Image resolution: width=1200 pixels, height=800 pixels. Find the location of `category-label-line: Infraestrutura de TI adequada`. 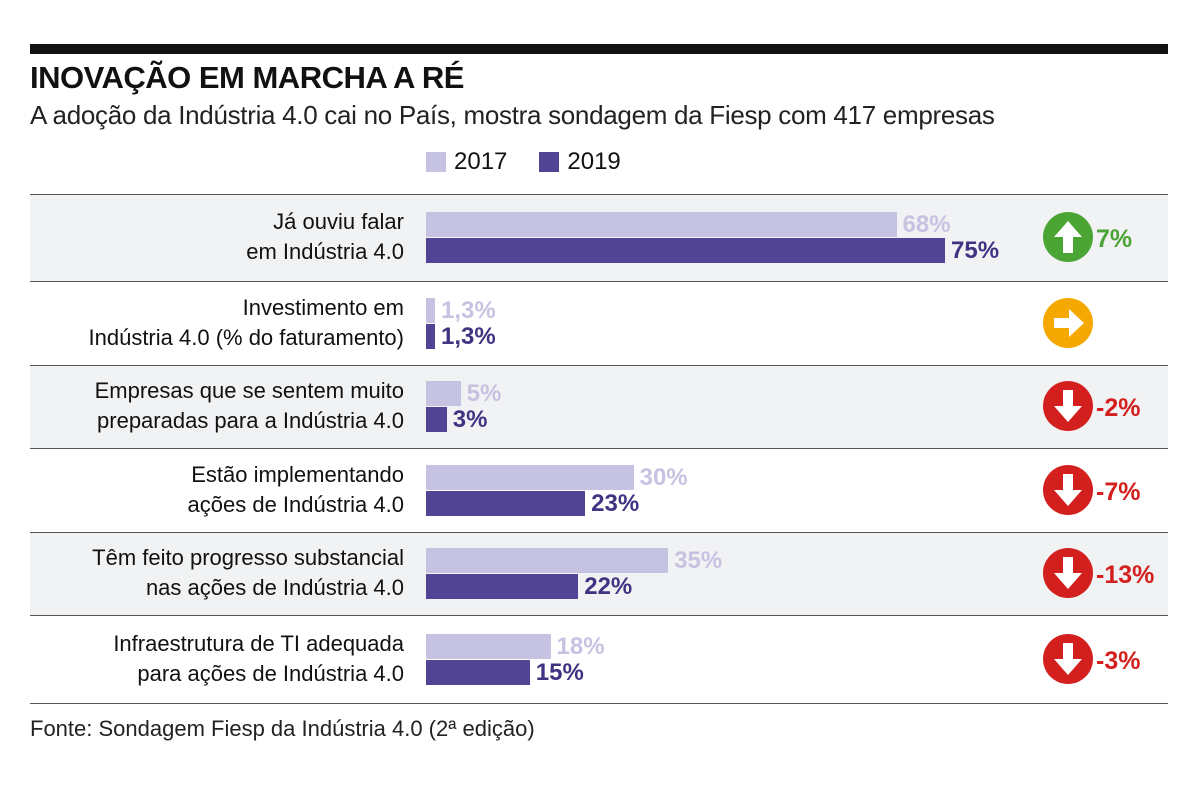

category-label-line: Infraestrutura de TI adequada is located at coordinates (258, 643).